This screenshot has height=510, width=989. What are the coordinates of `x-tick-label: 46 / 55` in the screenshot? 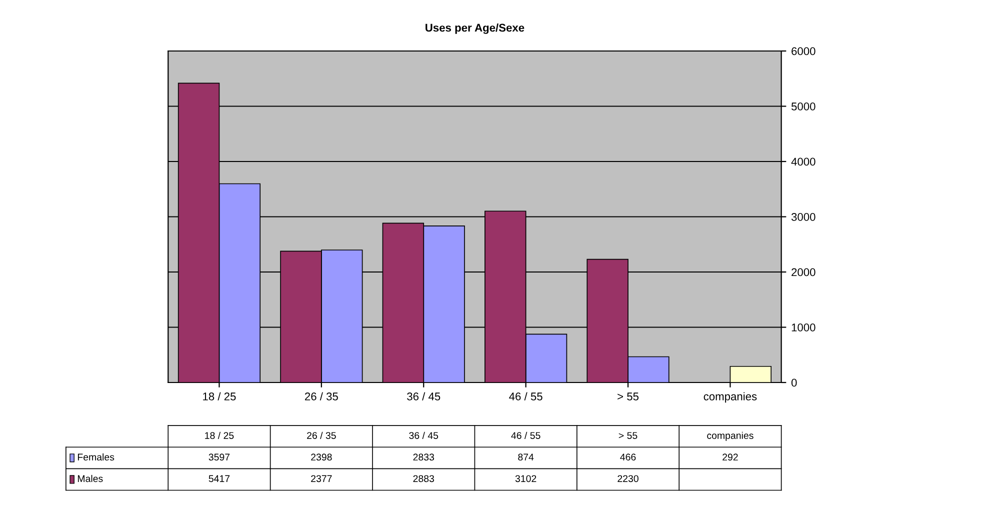 It's located at (525, 396).